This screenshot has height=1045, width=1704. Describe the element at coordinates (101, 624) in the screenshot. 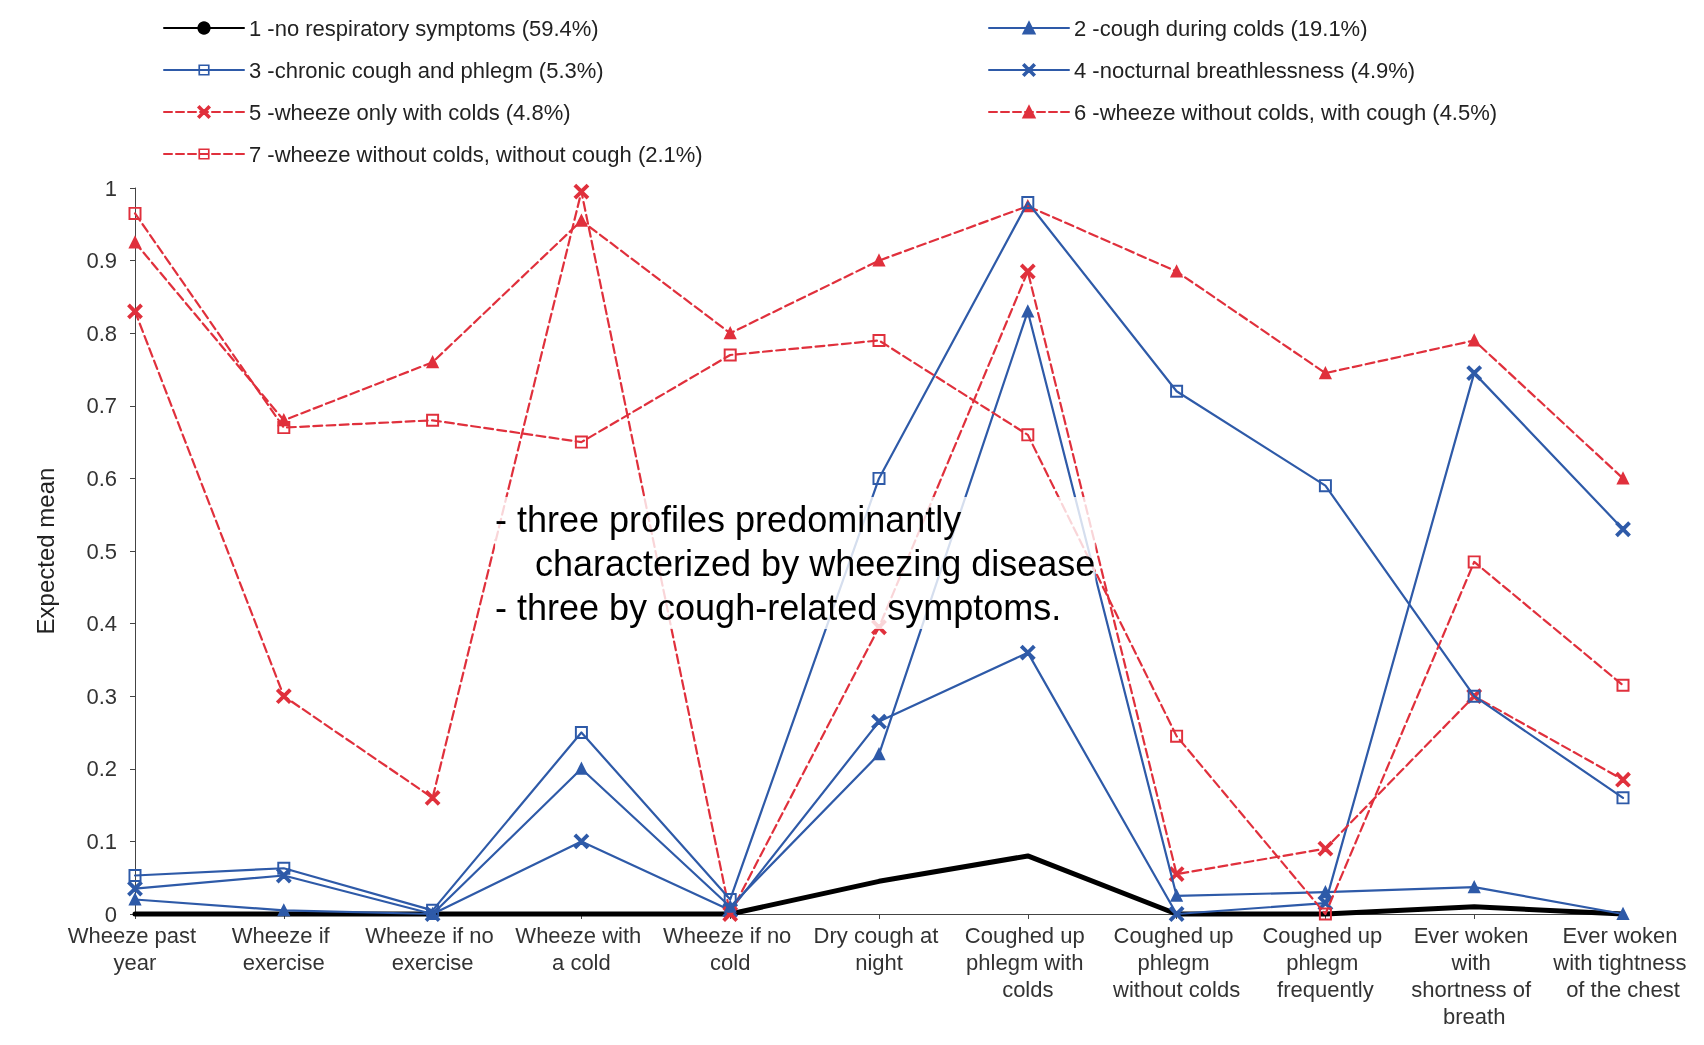

I see `y-tick-label: 0.4` at that location.